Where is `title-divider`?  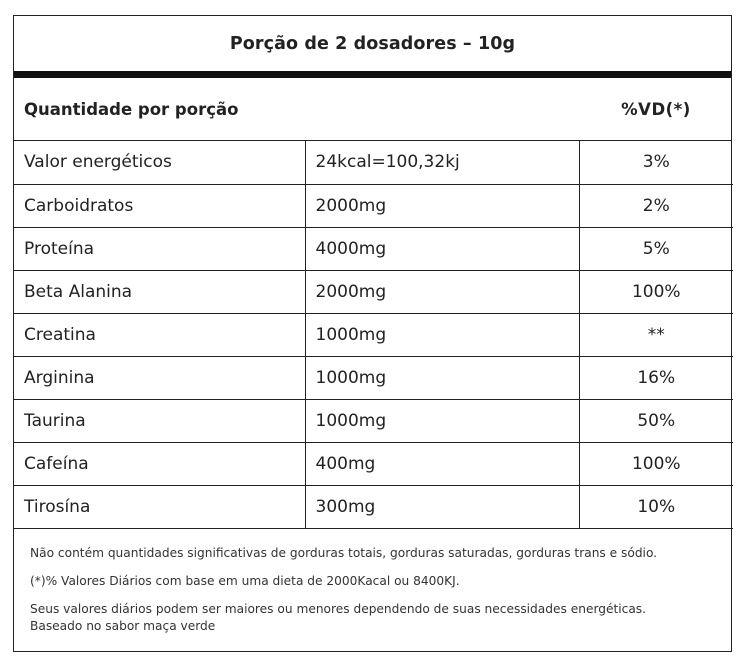
title-divider is located at coordinates (372, 74).